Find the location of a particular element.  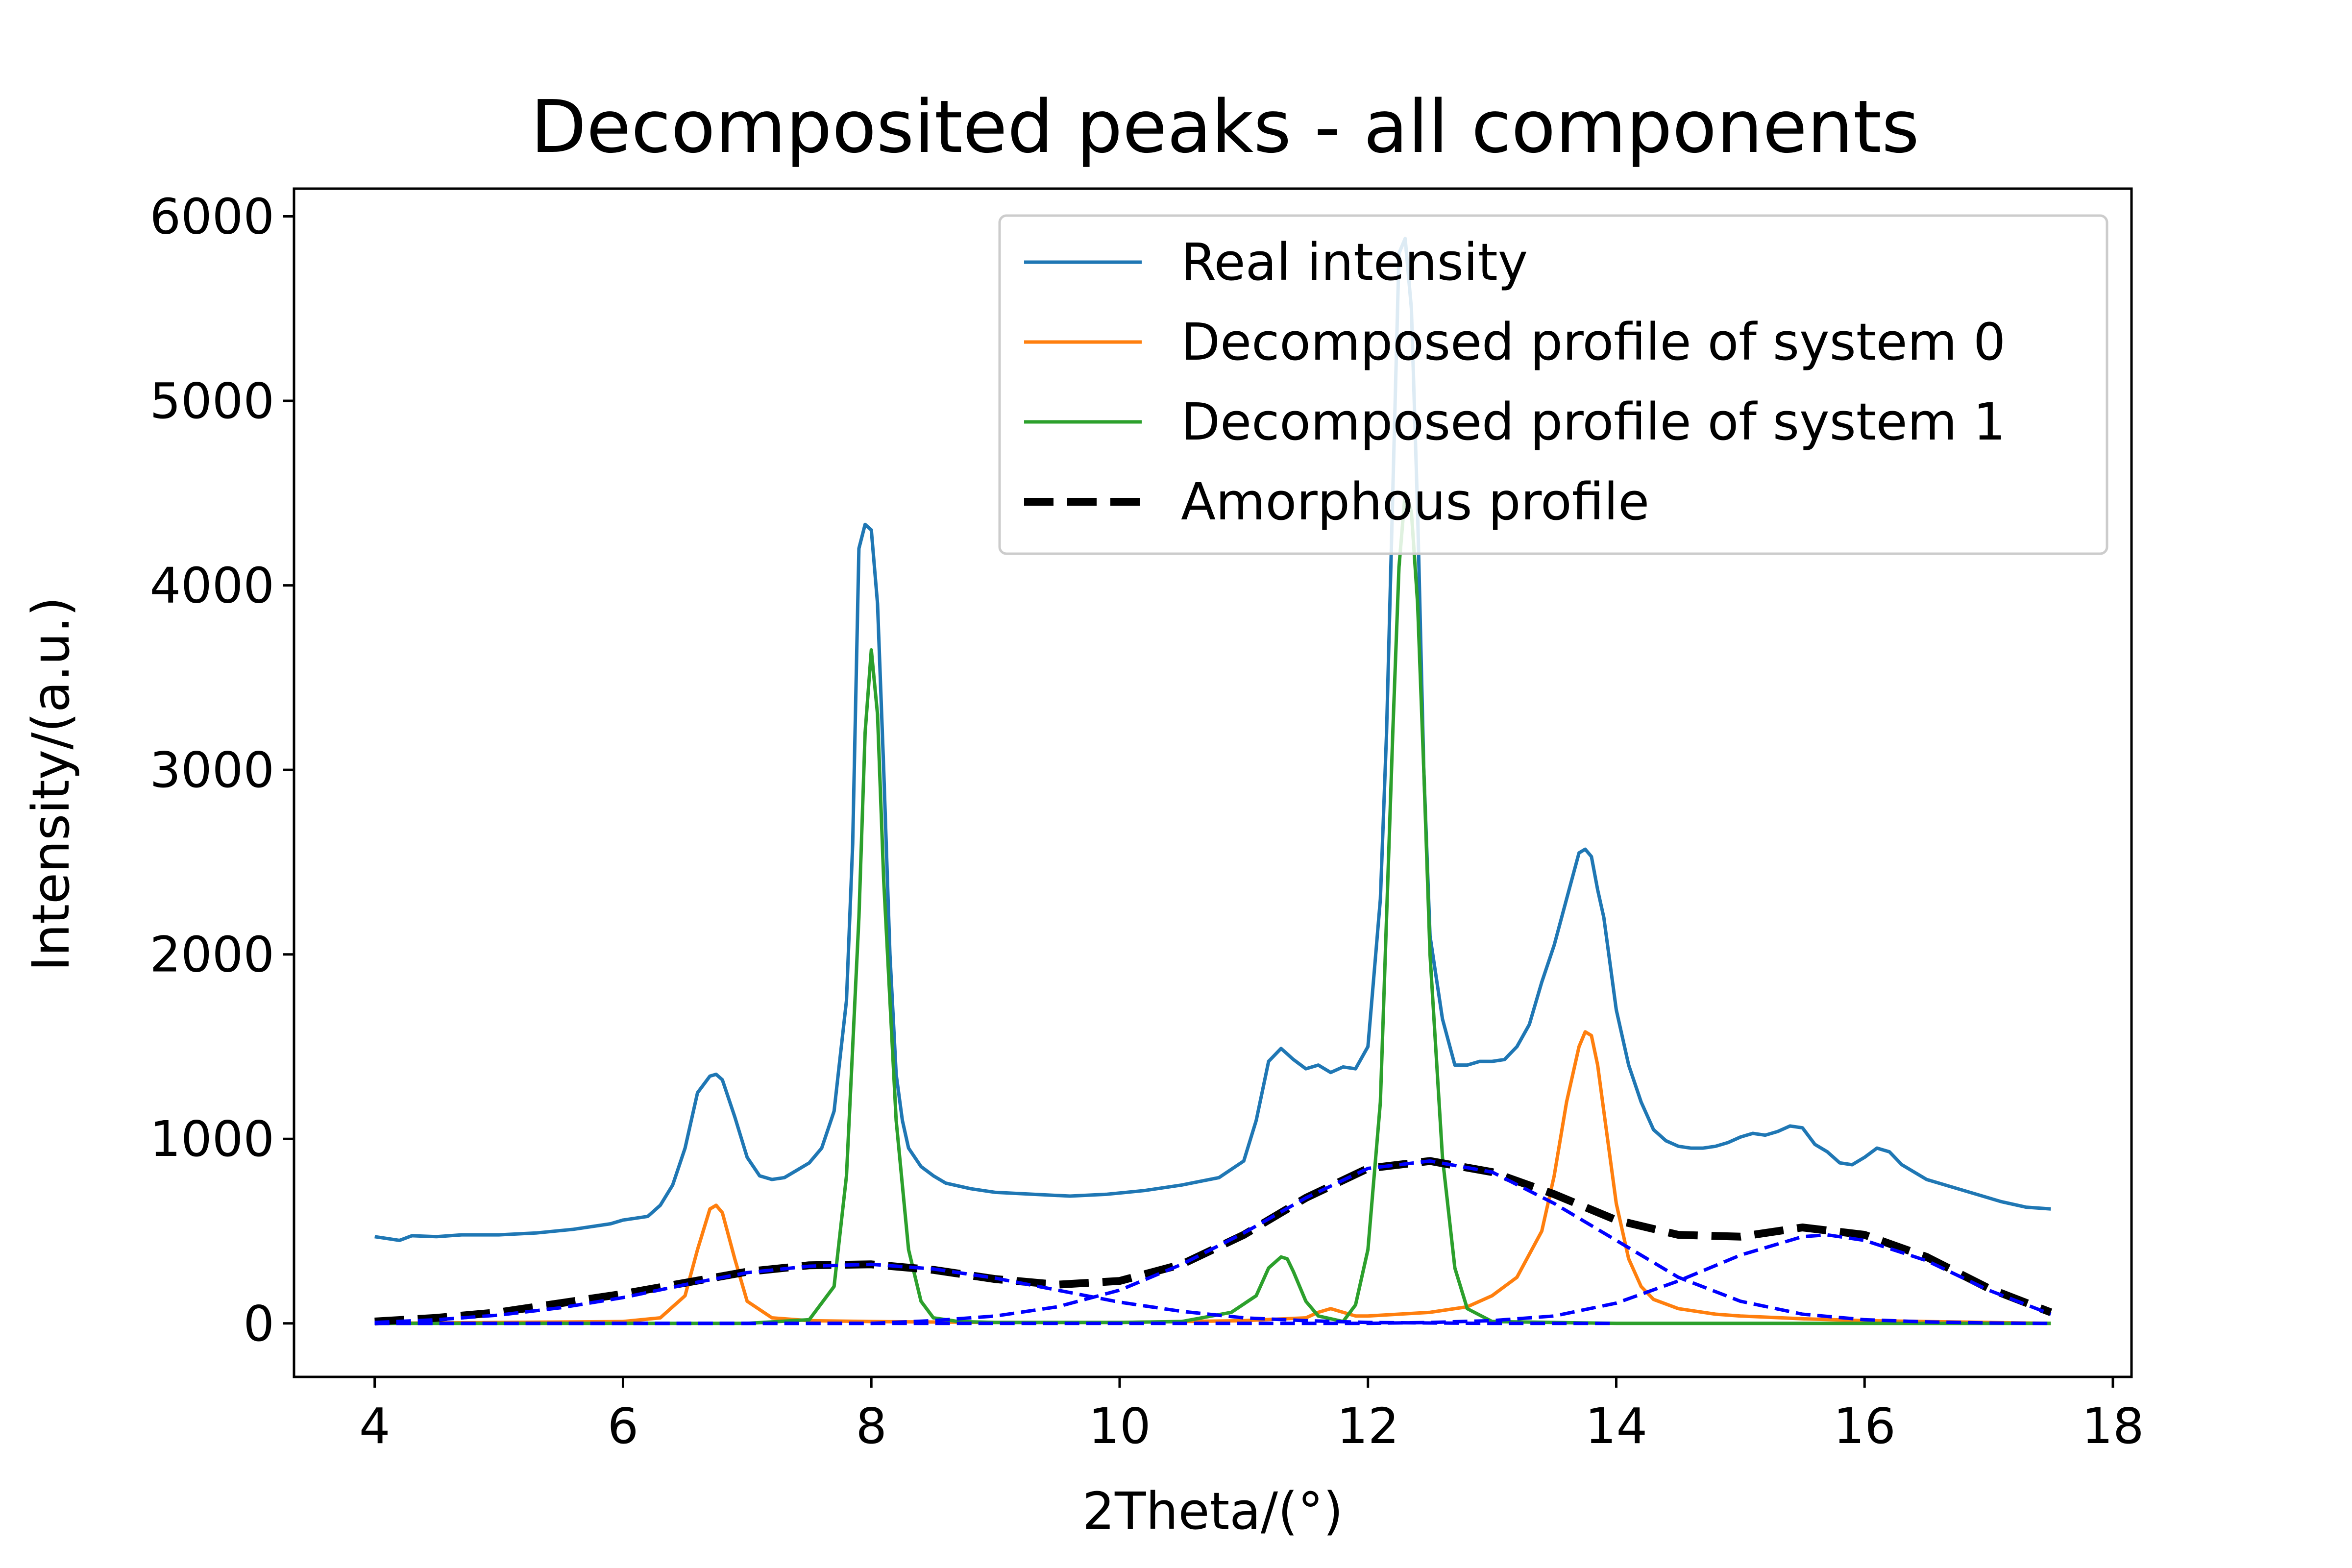

y-axis-label: Intensity/(a.u.) is located at coordinates (51, 784).